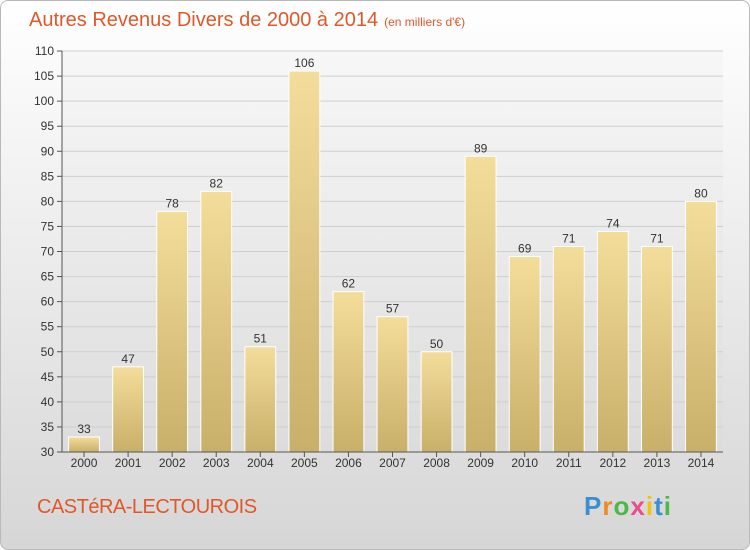 This screenshot has width=750, height=550. Describe the element at coordinates (481, 148) in the screenshot. I see `bar-value-label: 89` at that location.